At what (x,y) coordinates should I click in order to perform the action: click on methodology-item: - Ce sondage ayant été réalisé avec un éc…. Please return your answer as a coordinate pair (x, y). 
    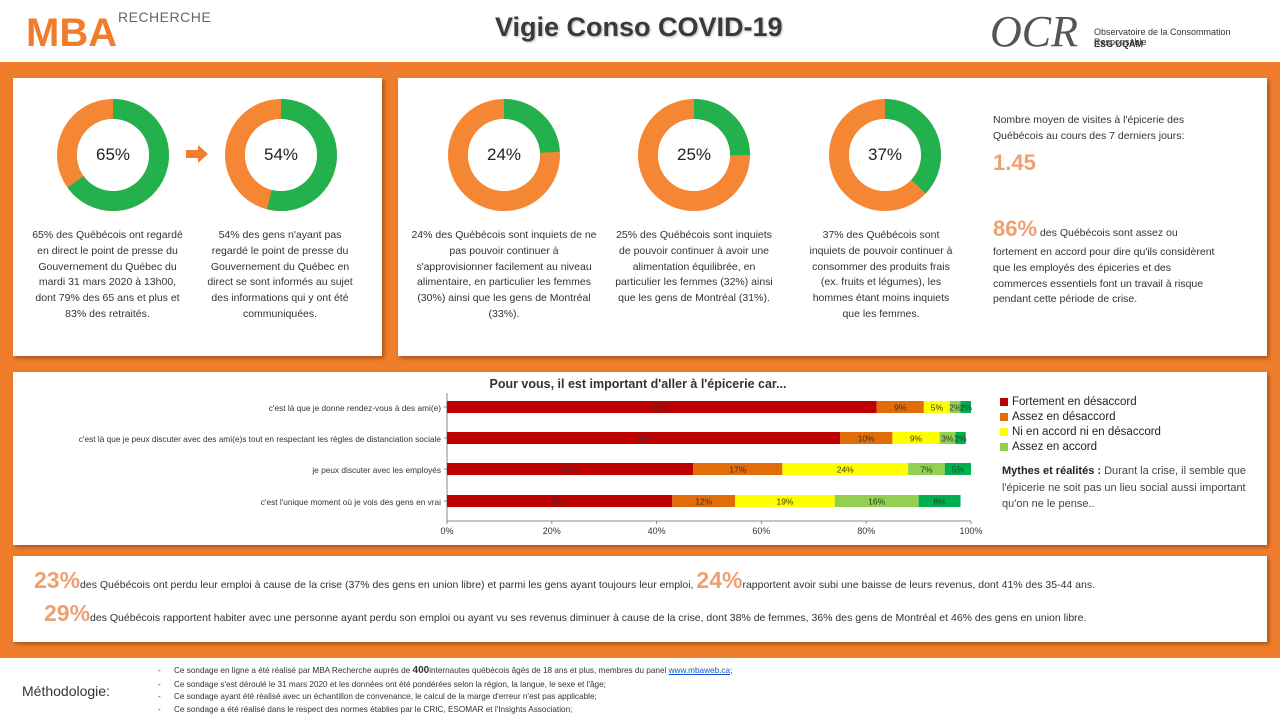
    Looking at the image, I should click on (377, 697).